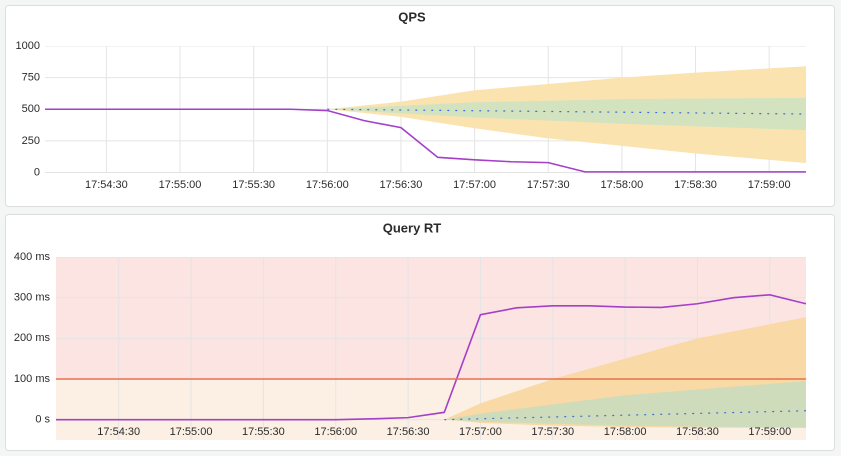 This screenshot has height=456, width=841. What do you see at coordinates (32, 298) in the screenshot?
I see `y-tick-label: 300 ms` at bounding box center [32, 298].